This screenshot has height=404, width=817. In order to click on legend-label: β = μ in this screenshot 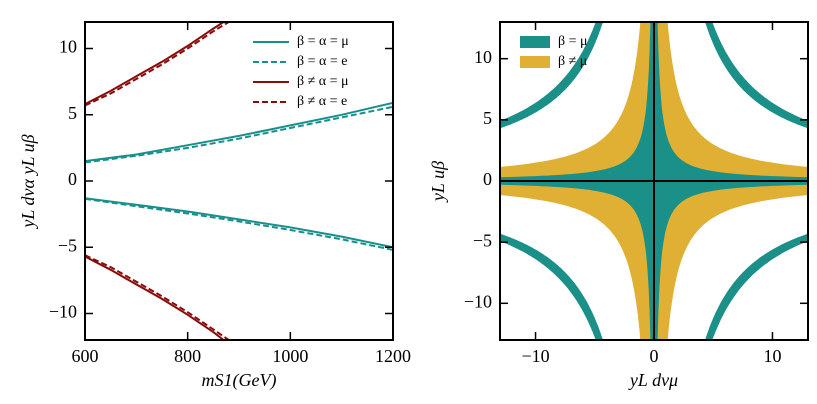, I will do `click(573, 41)`.